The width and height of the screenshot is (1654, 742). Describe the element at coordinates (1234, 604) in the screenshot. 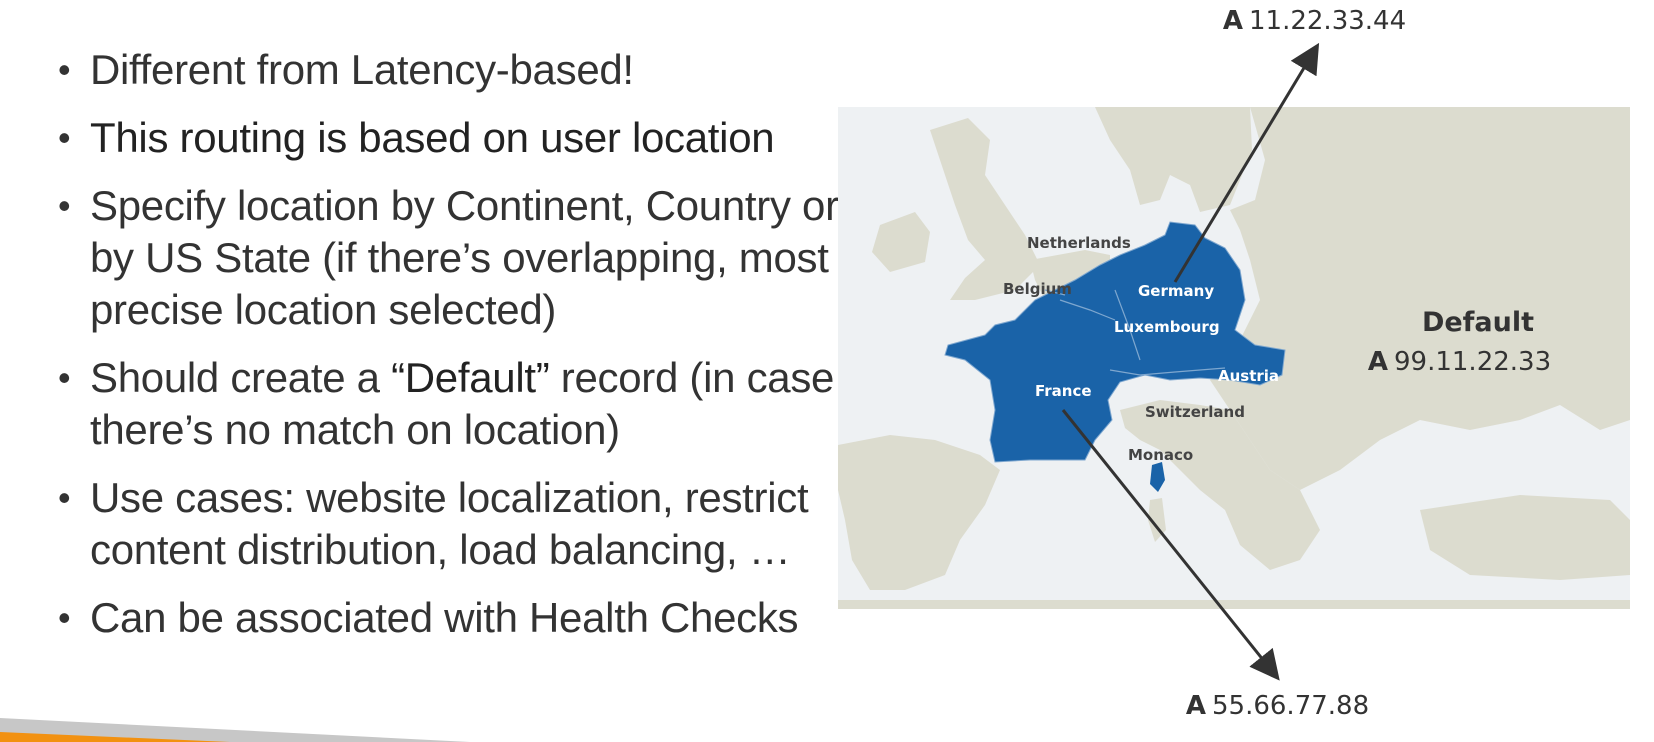

I see `land-north-africa` at that location.